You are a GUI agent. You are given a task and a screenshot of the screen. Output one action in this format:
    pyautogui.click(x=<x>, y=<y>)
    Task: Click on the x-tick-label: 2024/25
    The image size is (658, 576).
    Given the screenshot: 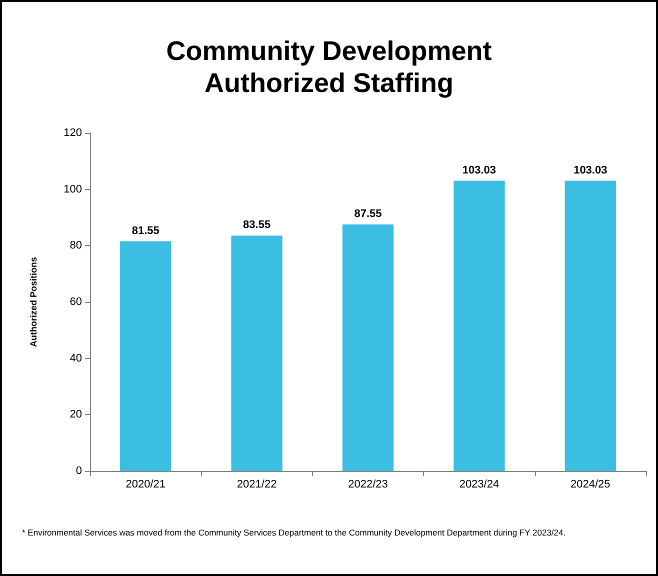 What is the action you would take?
    pyautogui.click(x=590, y=484)
    